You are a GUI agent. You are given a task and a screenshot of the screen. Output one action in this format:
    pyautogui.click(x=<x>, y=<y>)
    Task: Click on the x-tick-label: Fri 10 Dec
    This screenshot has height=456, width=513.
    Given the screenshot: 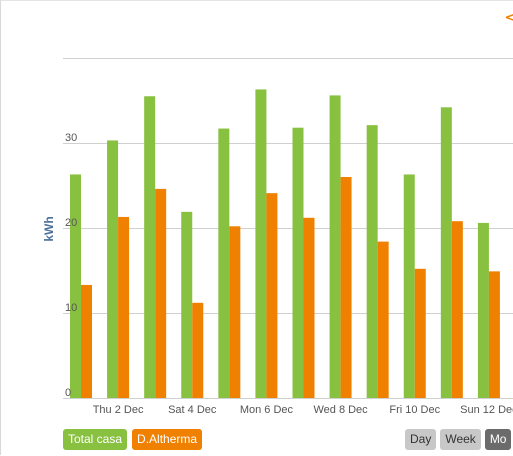 What is the action you would take?
    pyautogui.click(x=414, y=410)
    